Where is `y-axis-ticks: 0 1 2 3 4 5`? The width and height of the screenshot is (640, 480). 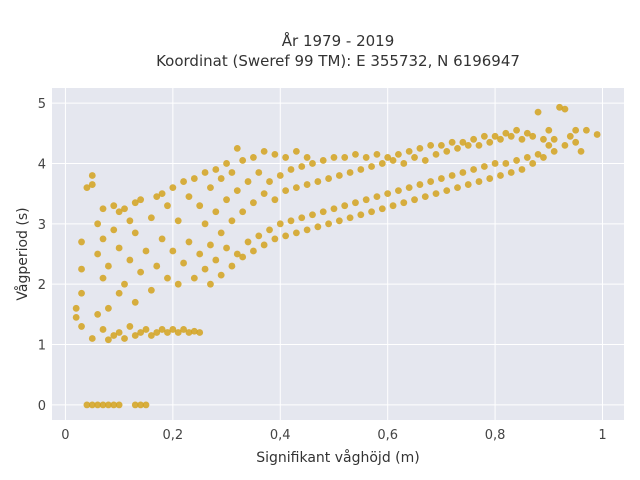
y-axis-ticks: 0 1 2 3 4 5 is located at coordinates (42, 255).